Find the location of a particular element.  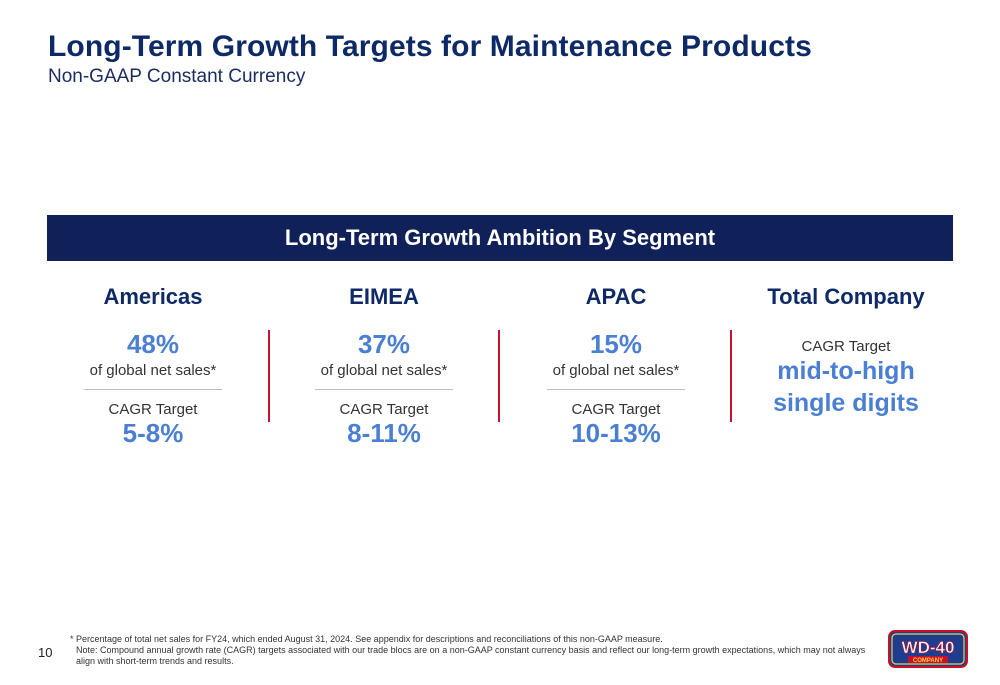

segment-name: APAC is located at coordinates (616, 296).